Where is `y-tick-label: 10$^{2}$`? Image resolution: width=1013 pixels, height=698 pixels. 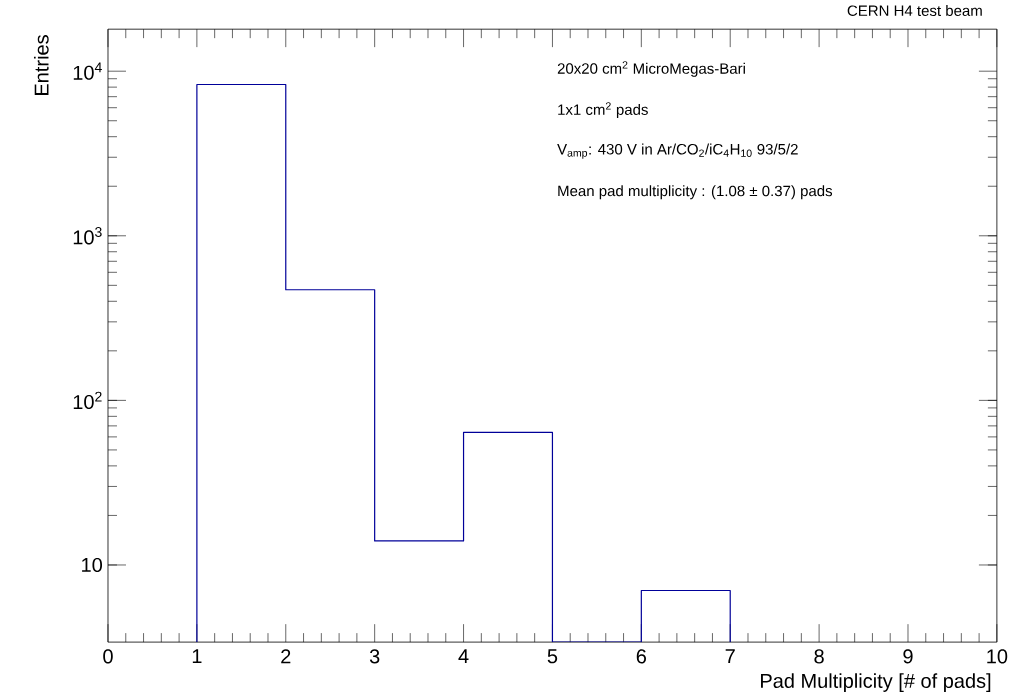
y-tick-label: 10$^{2}$ is located at coordinates (87, 400).